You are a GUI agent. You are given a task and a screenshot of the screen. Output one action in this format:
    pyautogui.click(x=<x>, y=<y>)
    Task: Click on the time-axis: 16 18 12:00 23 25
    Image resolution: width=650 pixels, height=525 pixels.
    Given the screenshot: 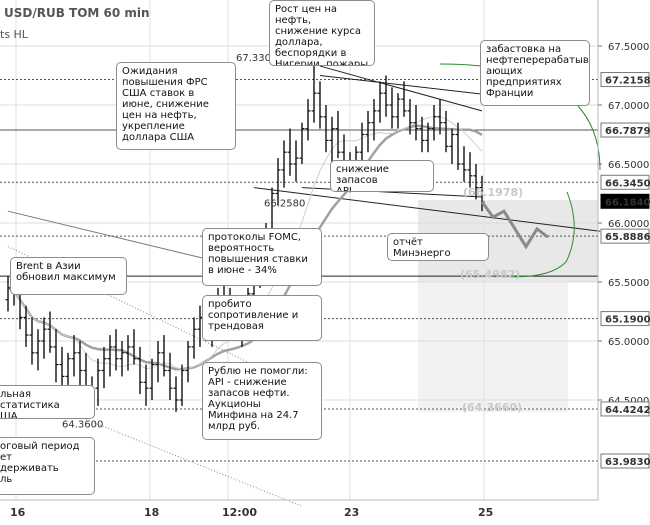 What is the action you would take?
    pyautogui.click(x=251, y=512)
    